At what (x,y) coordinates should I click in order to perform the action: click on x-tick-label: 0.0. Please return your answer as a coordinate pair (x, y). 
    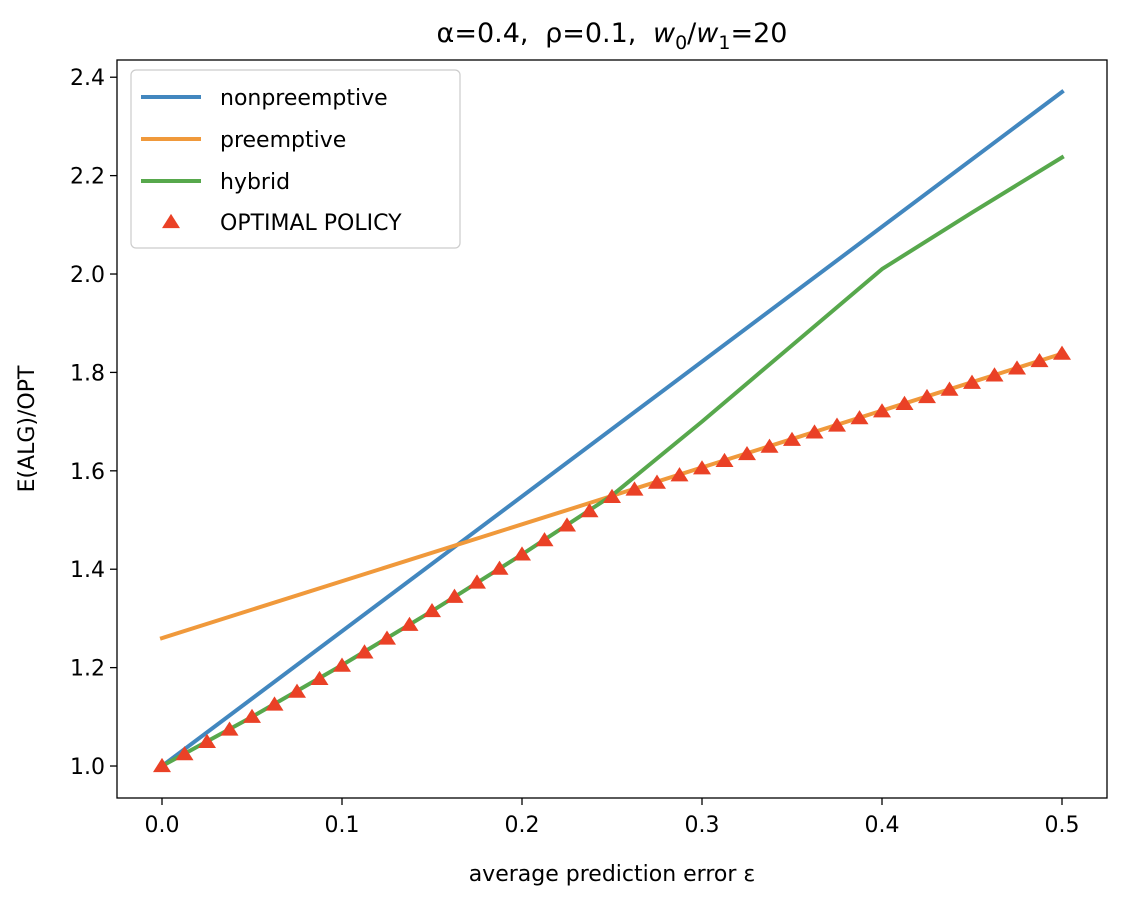
    Looking at the image, I should click on (162, 825).